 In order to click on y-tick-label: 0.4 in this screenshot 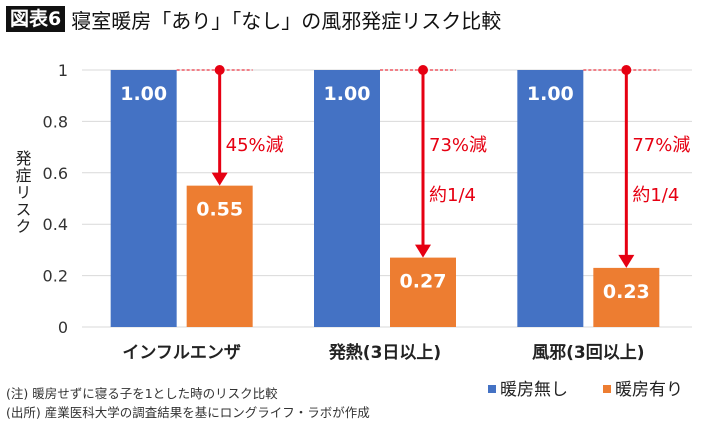, I will do `click(55, 224)`.